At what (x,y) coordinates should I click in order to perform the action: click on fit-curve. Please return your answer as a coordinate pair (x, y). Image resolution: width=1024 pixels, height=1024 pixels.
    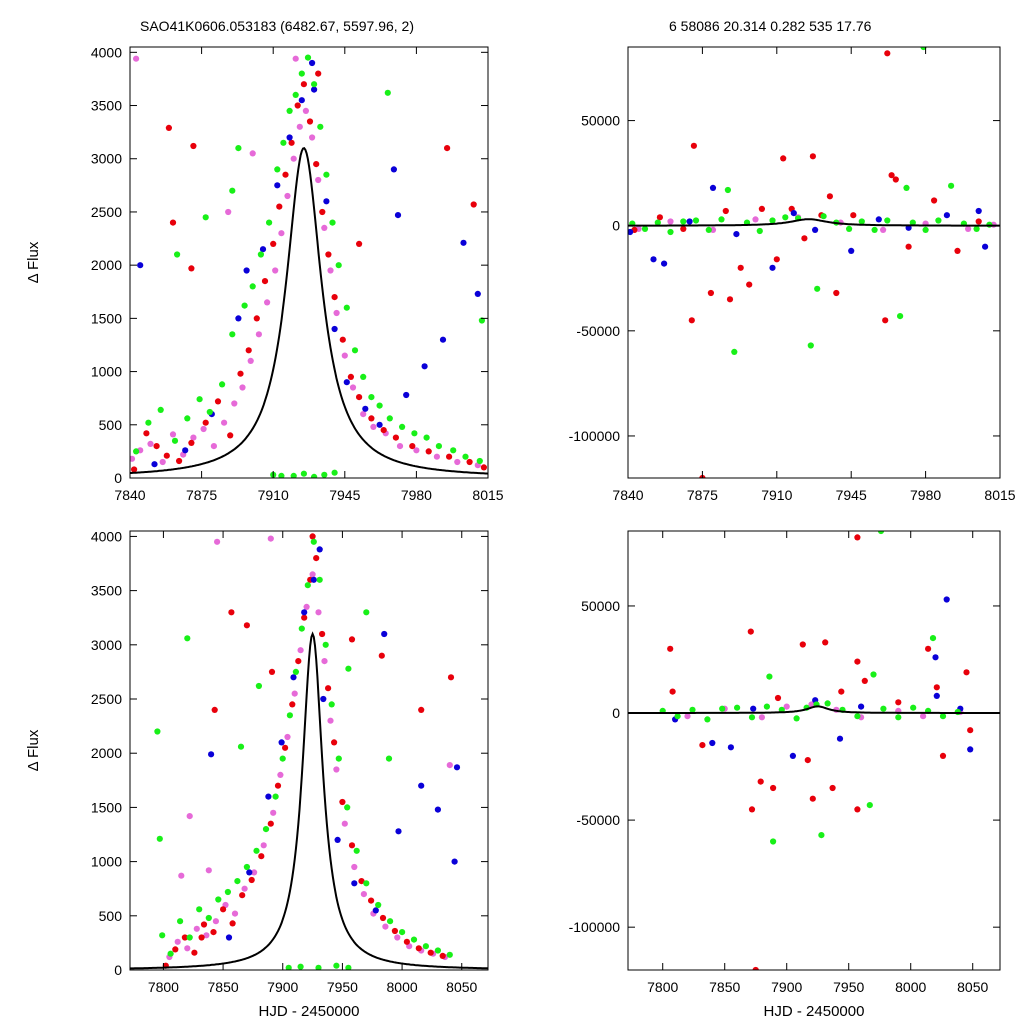
    Looking at the image, I should click on (814, 709).